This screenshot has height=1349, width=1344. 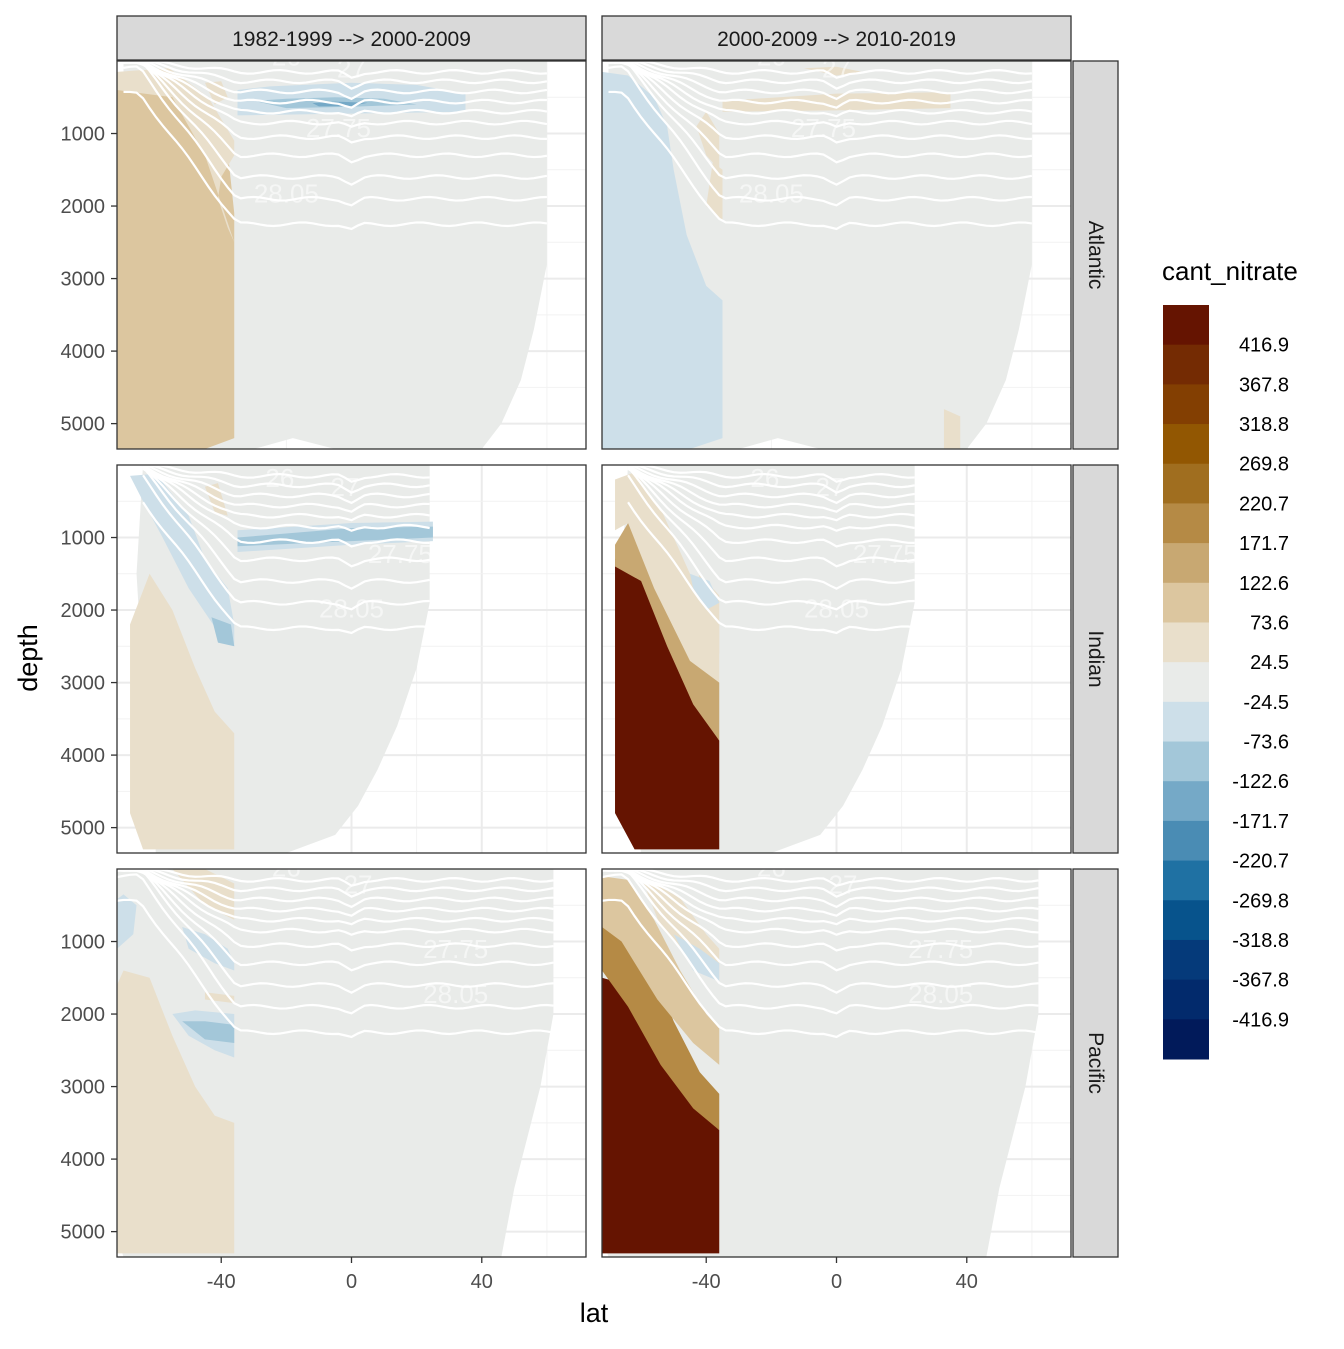 I want to click on legend-break-label: 318.8, so click(x=1264, y=425).